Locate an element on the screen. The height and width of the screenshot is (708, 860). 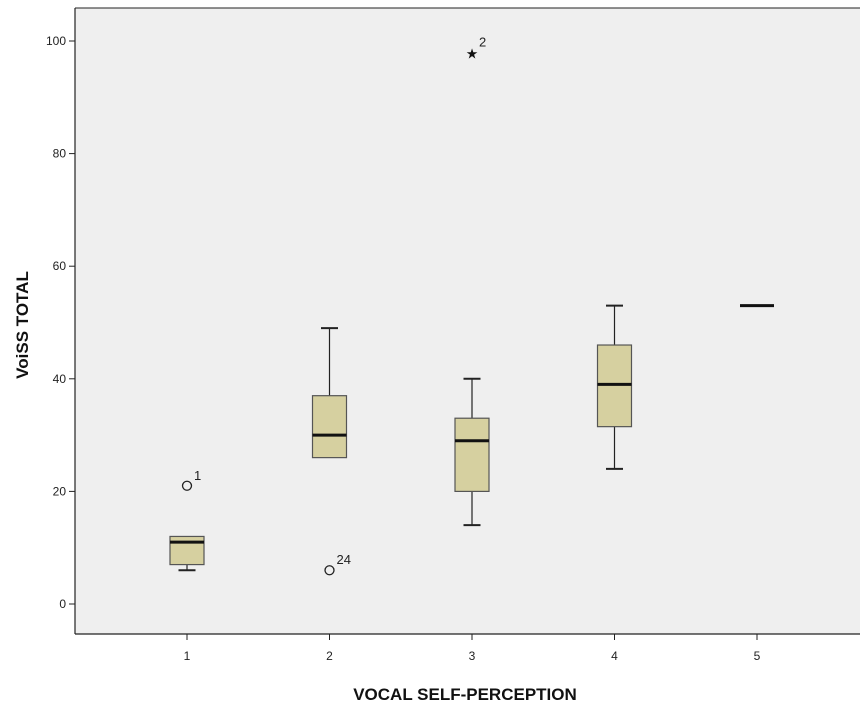
y-tick-label: 100 is located at coordinates (56, 41).